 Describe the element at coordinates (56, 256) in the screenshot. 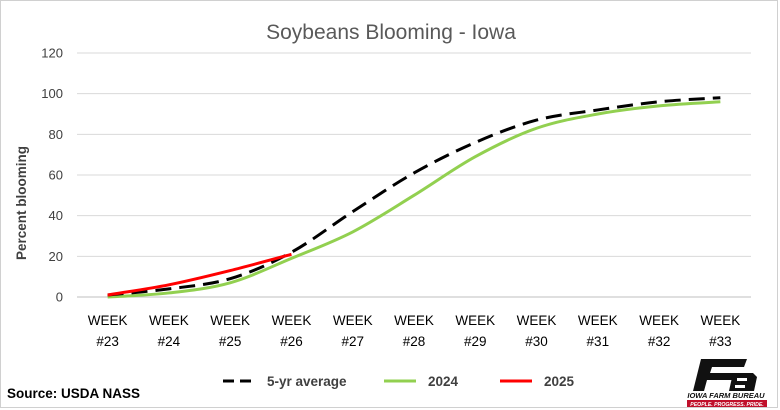

I see `y-tick-label: 20` at that location.